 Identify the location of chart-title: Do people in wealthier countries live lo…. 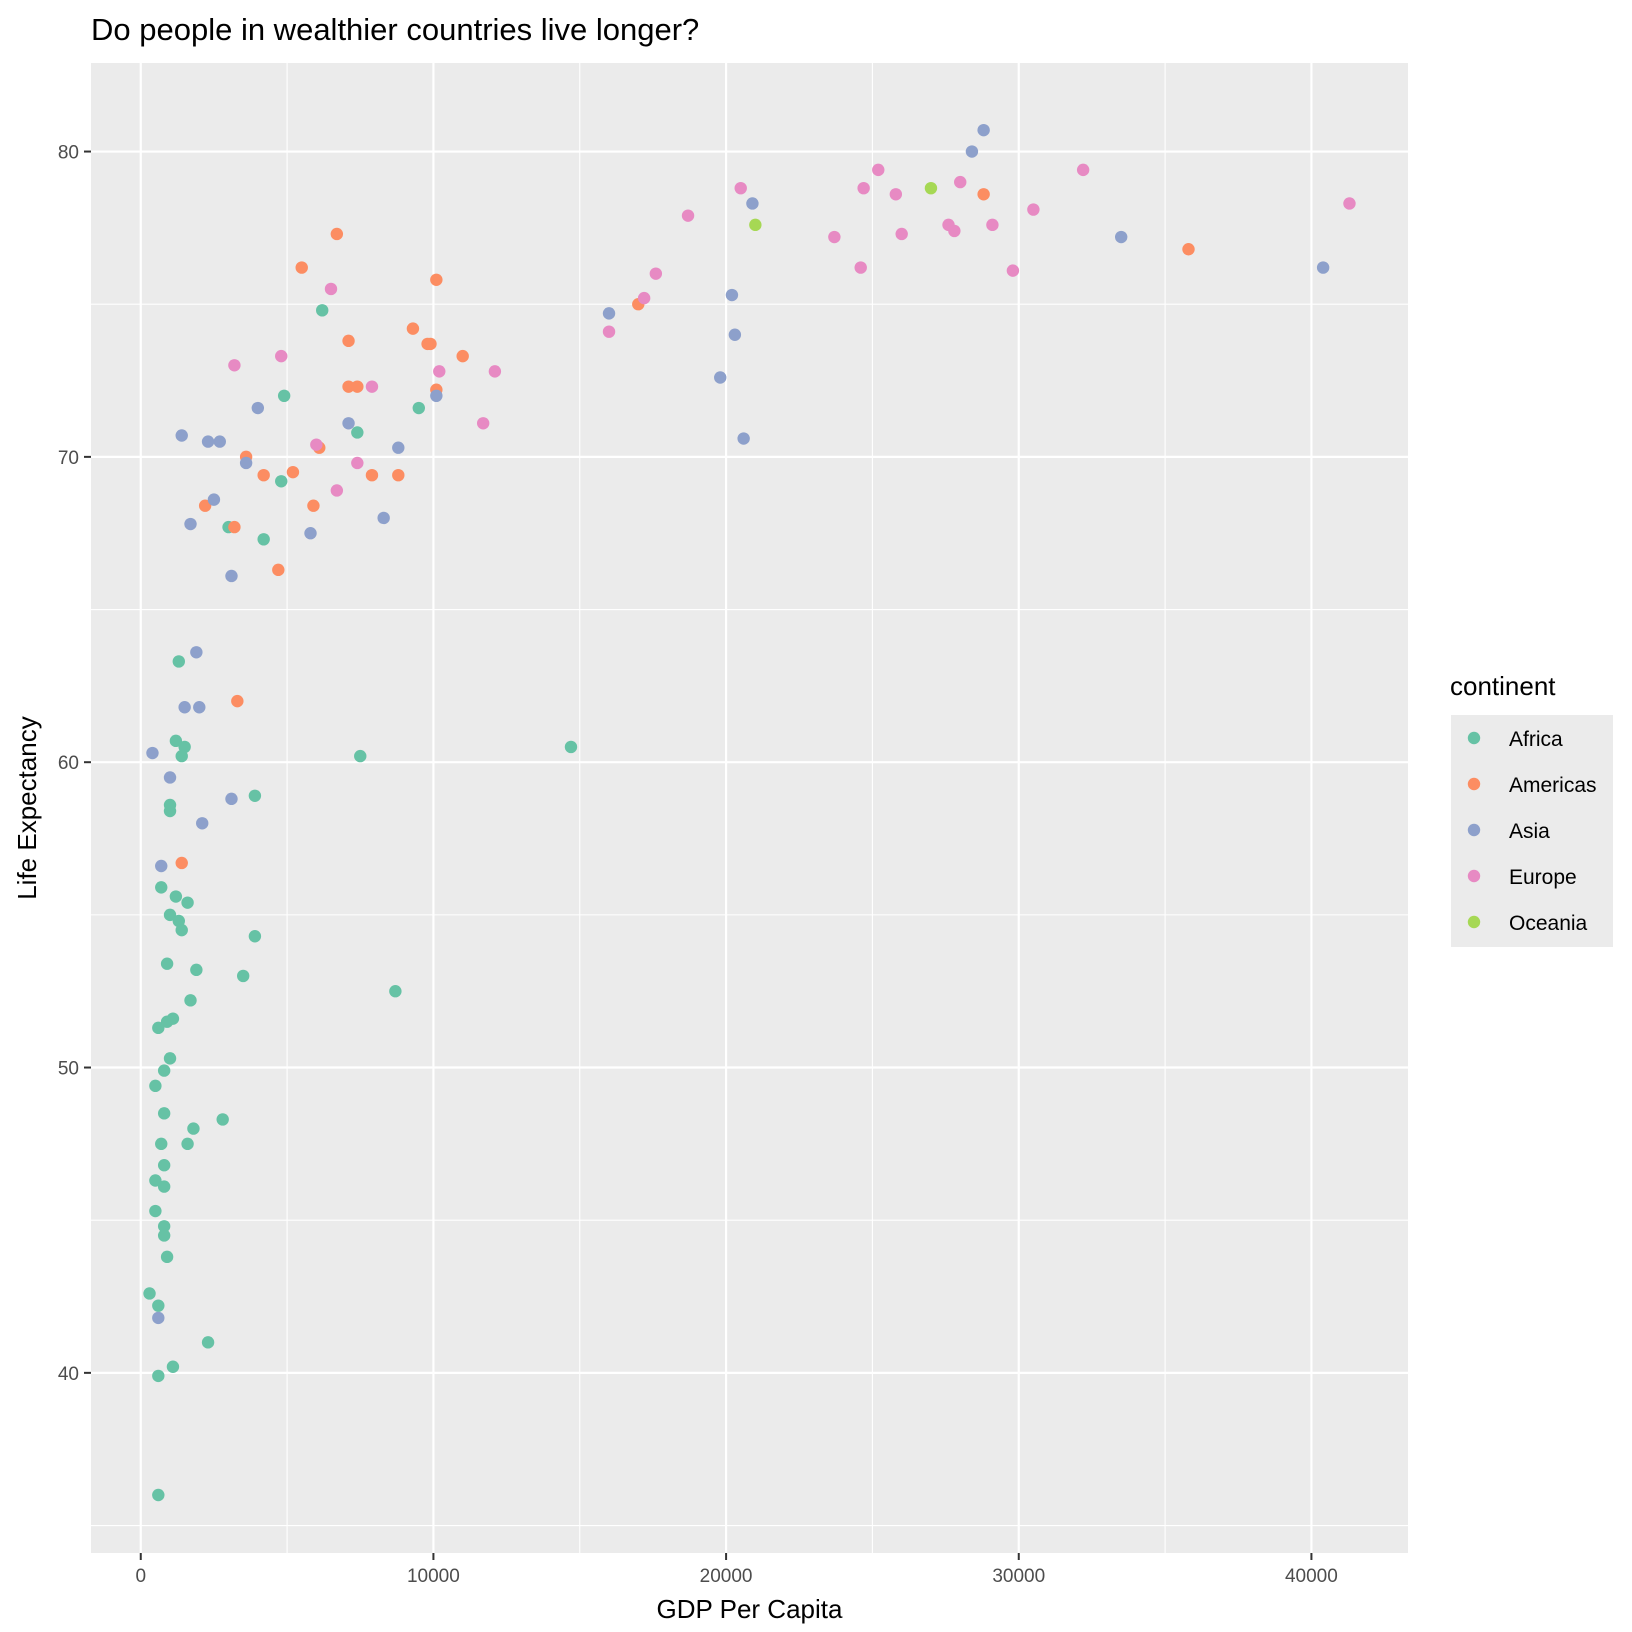
(395, 29).